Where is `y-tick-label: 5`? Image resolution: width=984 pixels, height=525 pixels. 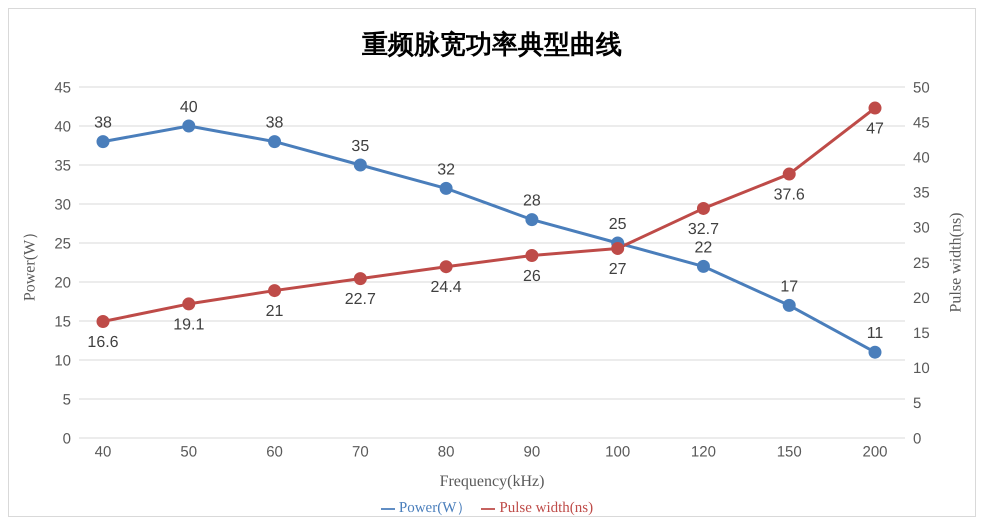 y-tick-label: 5 is located at coordinates (66, 399).